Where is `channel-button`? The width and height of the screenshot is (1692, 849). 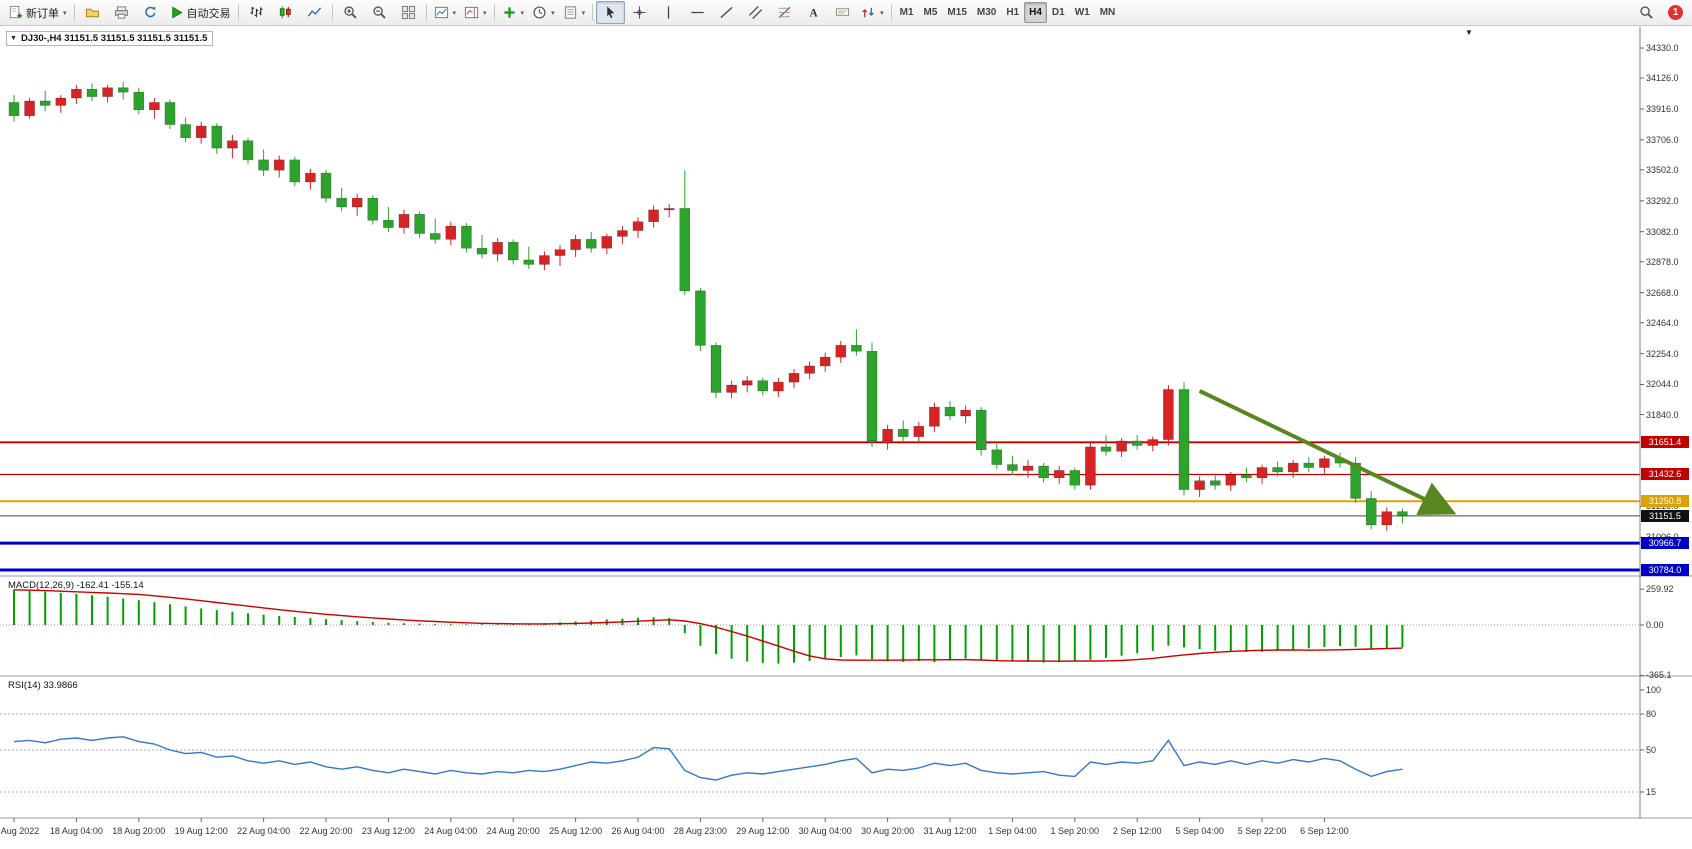 channel-button is located at coordinates (755, 12).